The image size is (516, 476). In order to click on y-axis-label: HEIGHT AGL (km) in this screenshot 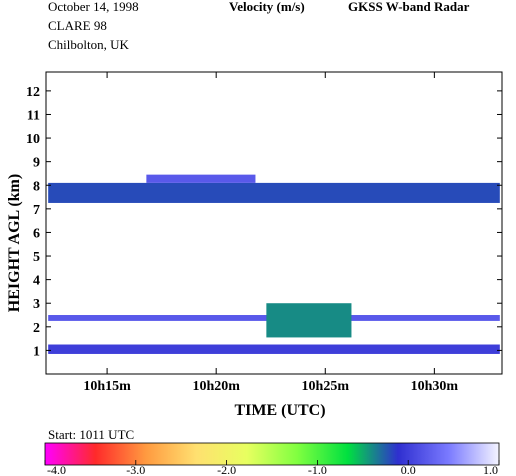, I will do `click(14, 243)`.